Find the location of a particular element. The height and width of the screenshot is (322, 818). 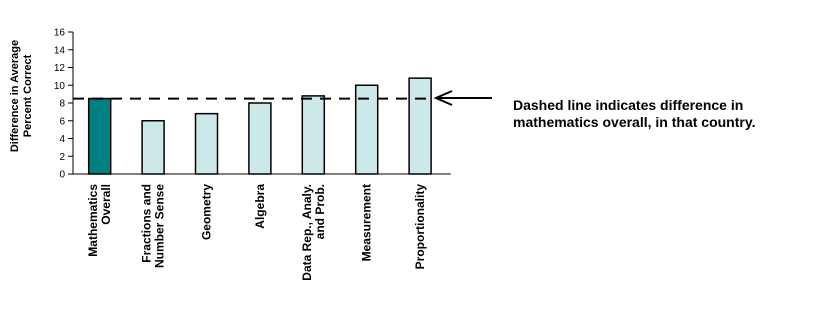

y-tick-label: 0 is located at coordinates (62, 175).